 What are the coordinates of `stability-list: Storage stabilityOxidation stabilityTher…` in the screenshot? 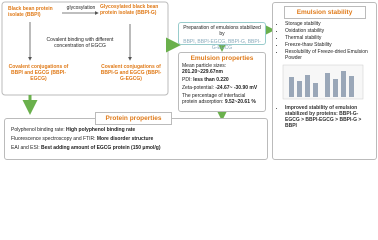 It's located at (321, 41).